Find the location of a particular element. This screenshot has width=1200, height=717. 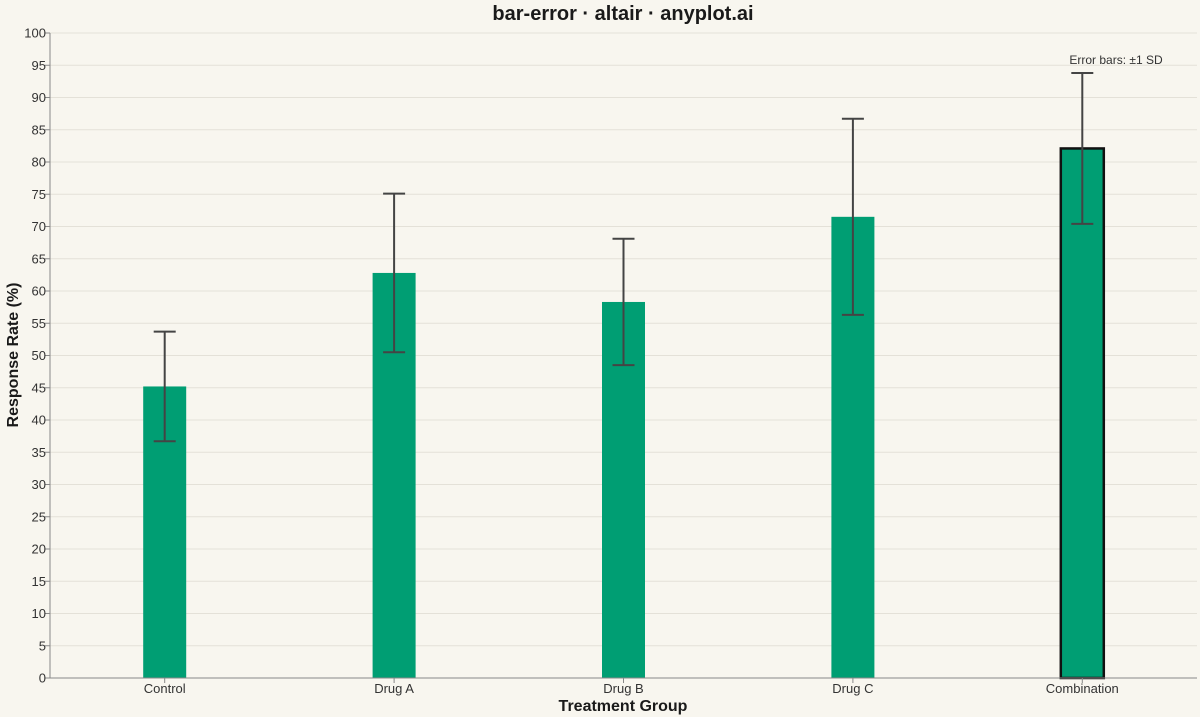

y-tick-label-5: 5 is located at coordinates (42, 645).